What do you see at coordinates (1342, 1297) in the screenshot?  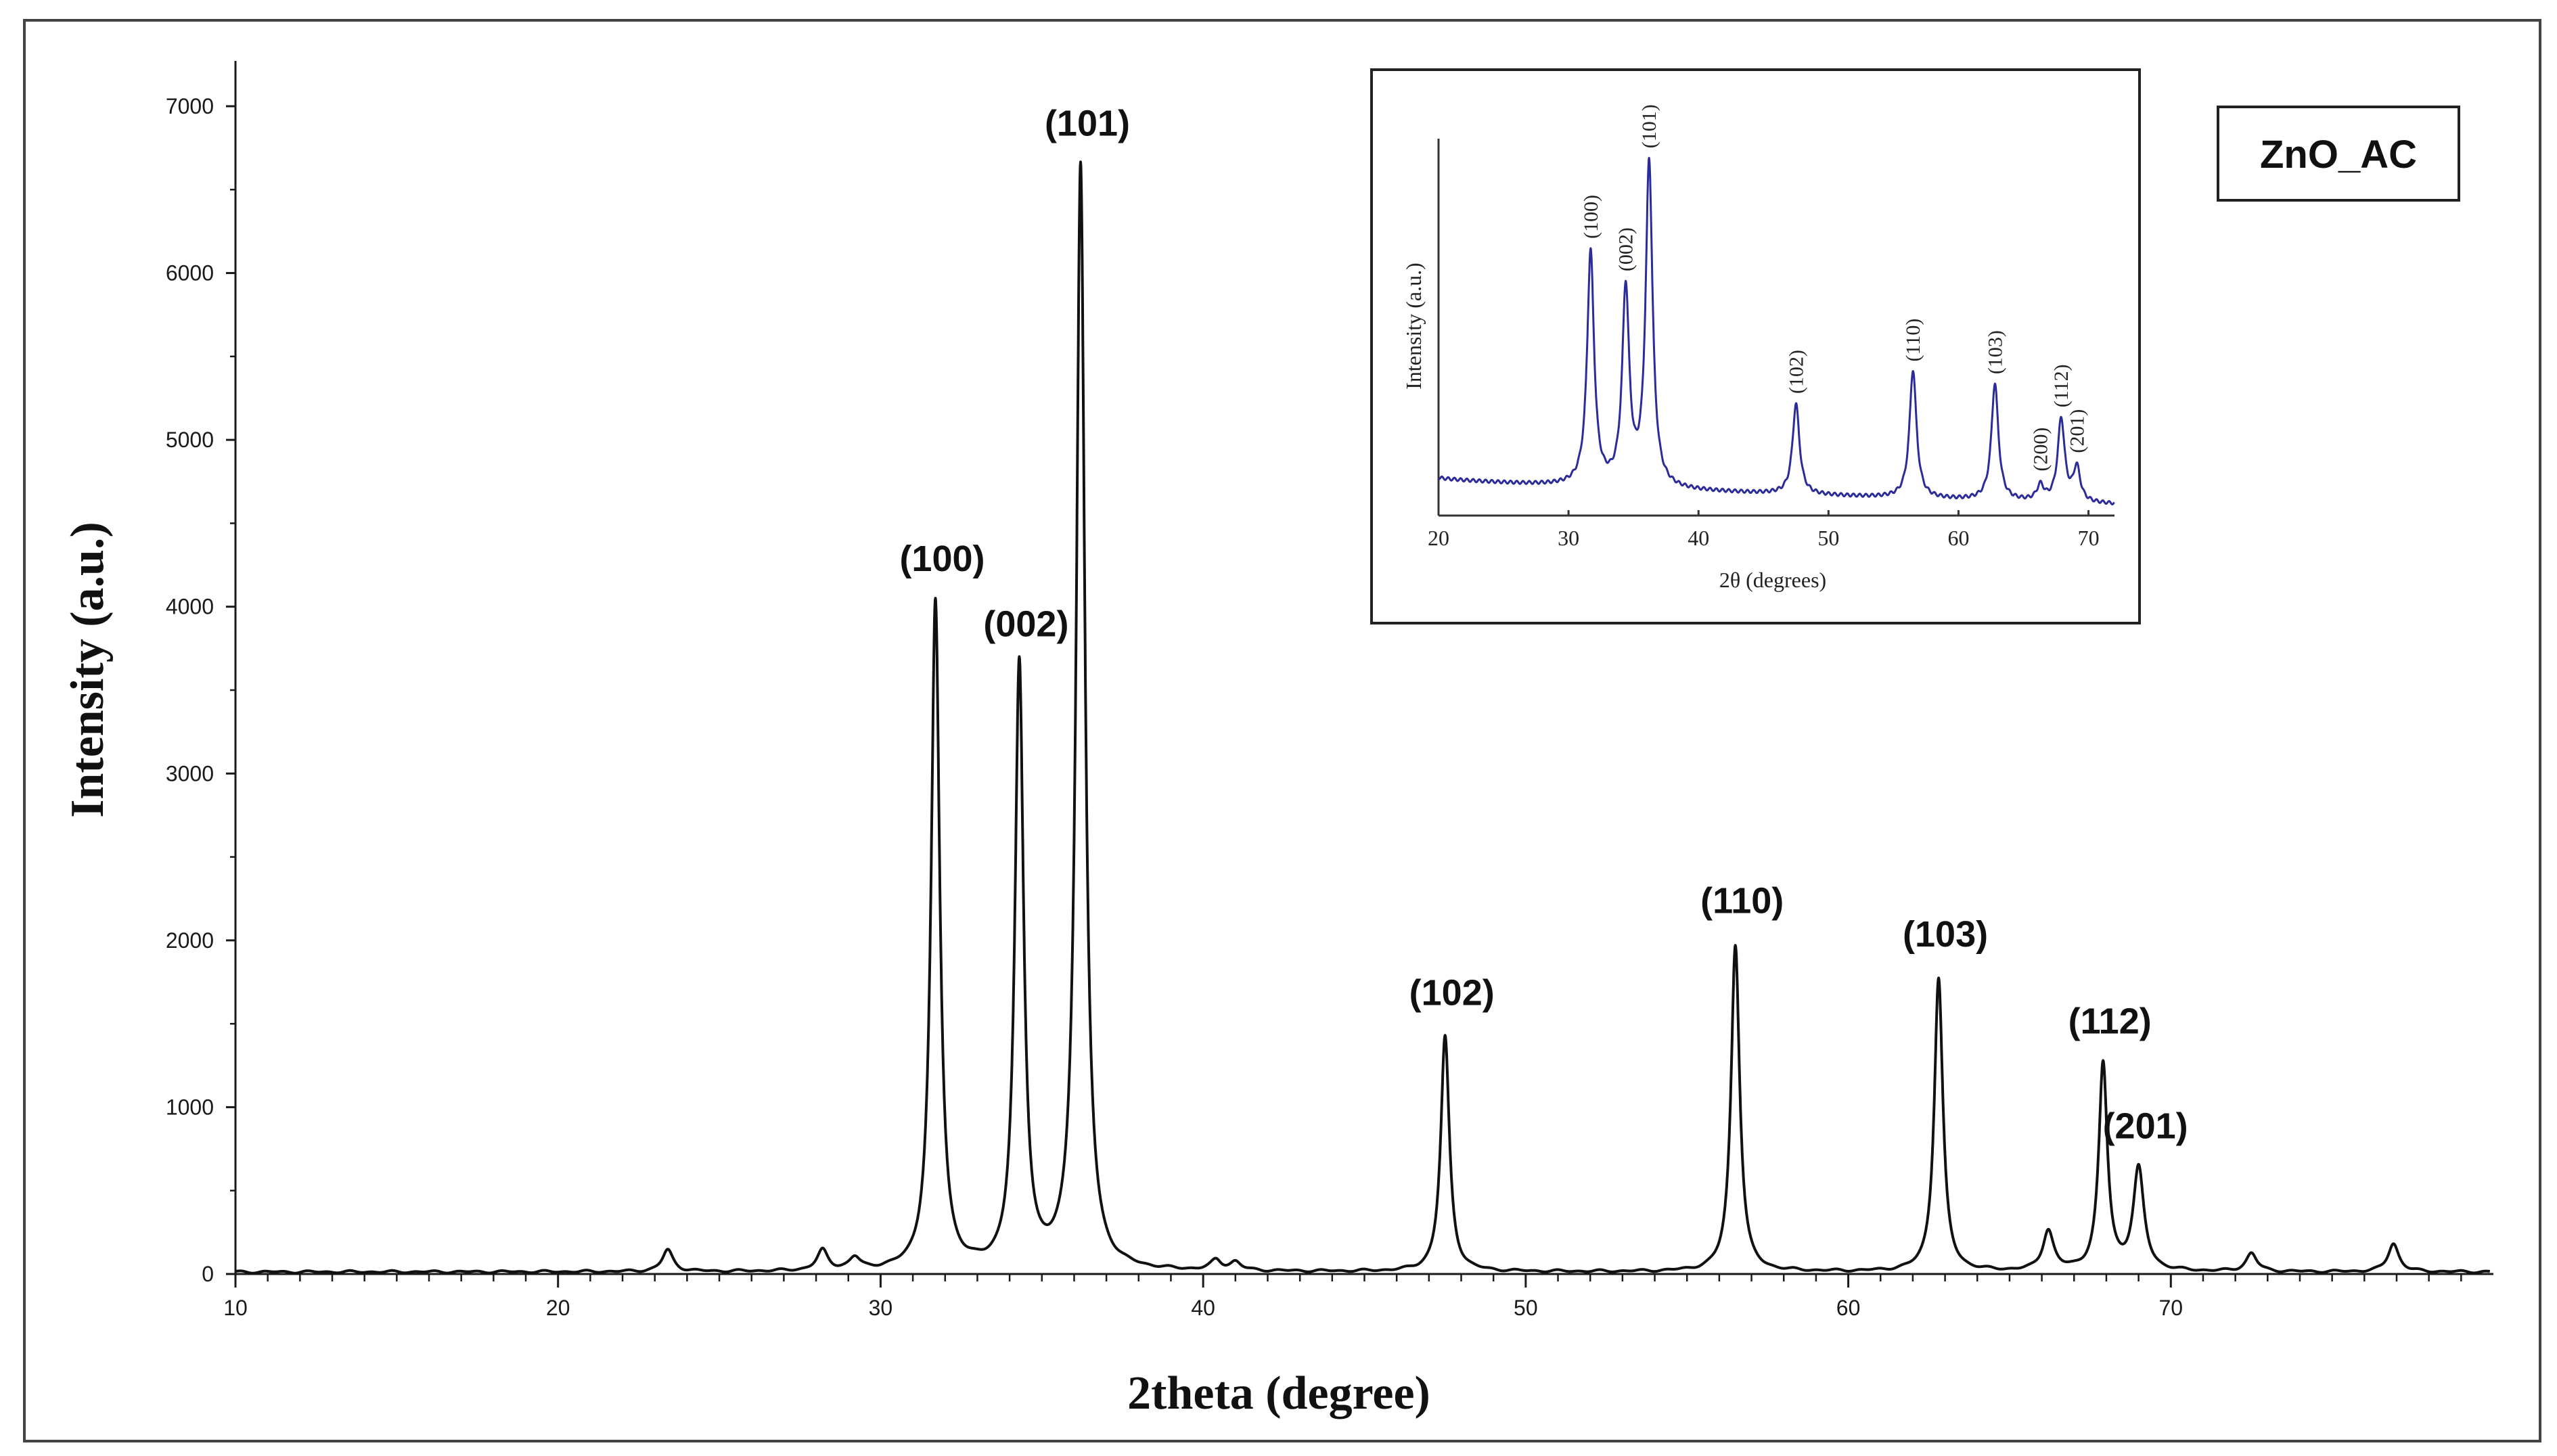 I see `main-x-ticks: 10 20 30 40 50 60 70` at bounding box center [1342, 1297].